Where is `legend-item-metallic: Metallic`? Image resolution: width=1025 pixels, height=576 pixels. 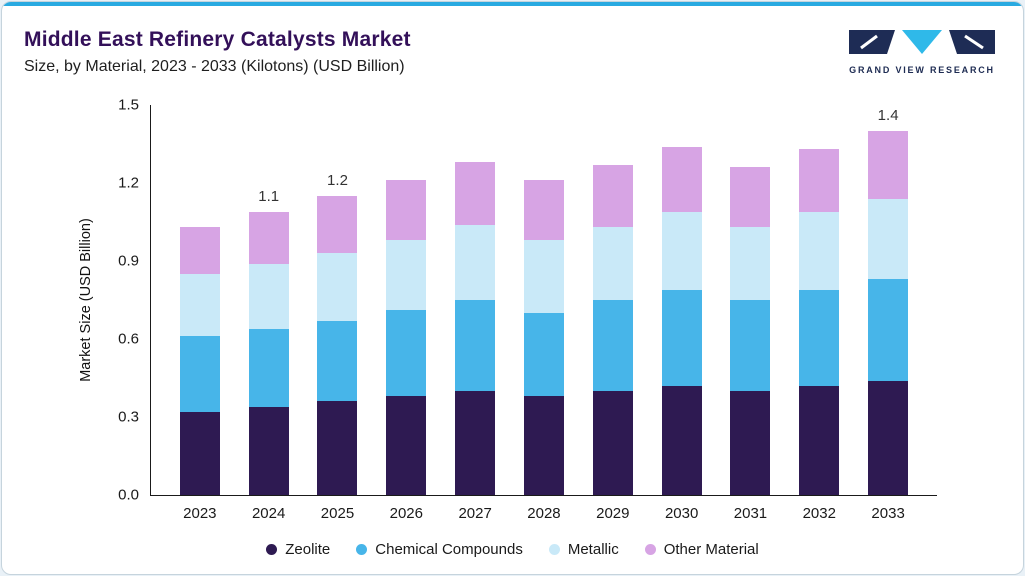 legend-item-metallic: Metallic is located at coordinates (583, 549).